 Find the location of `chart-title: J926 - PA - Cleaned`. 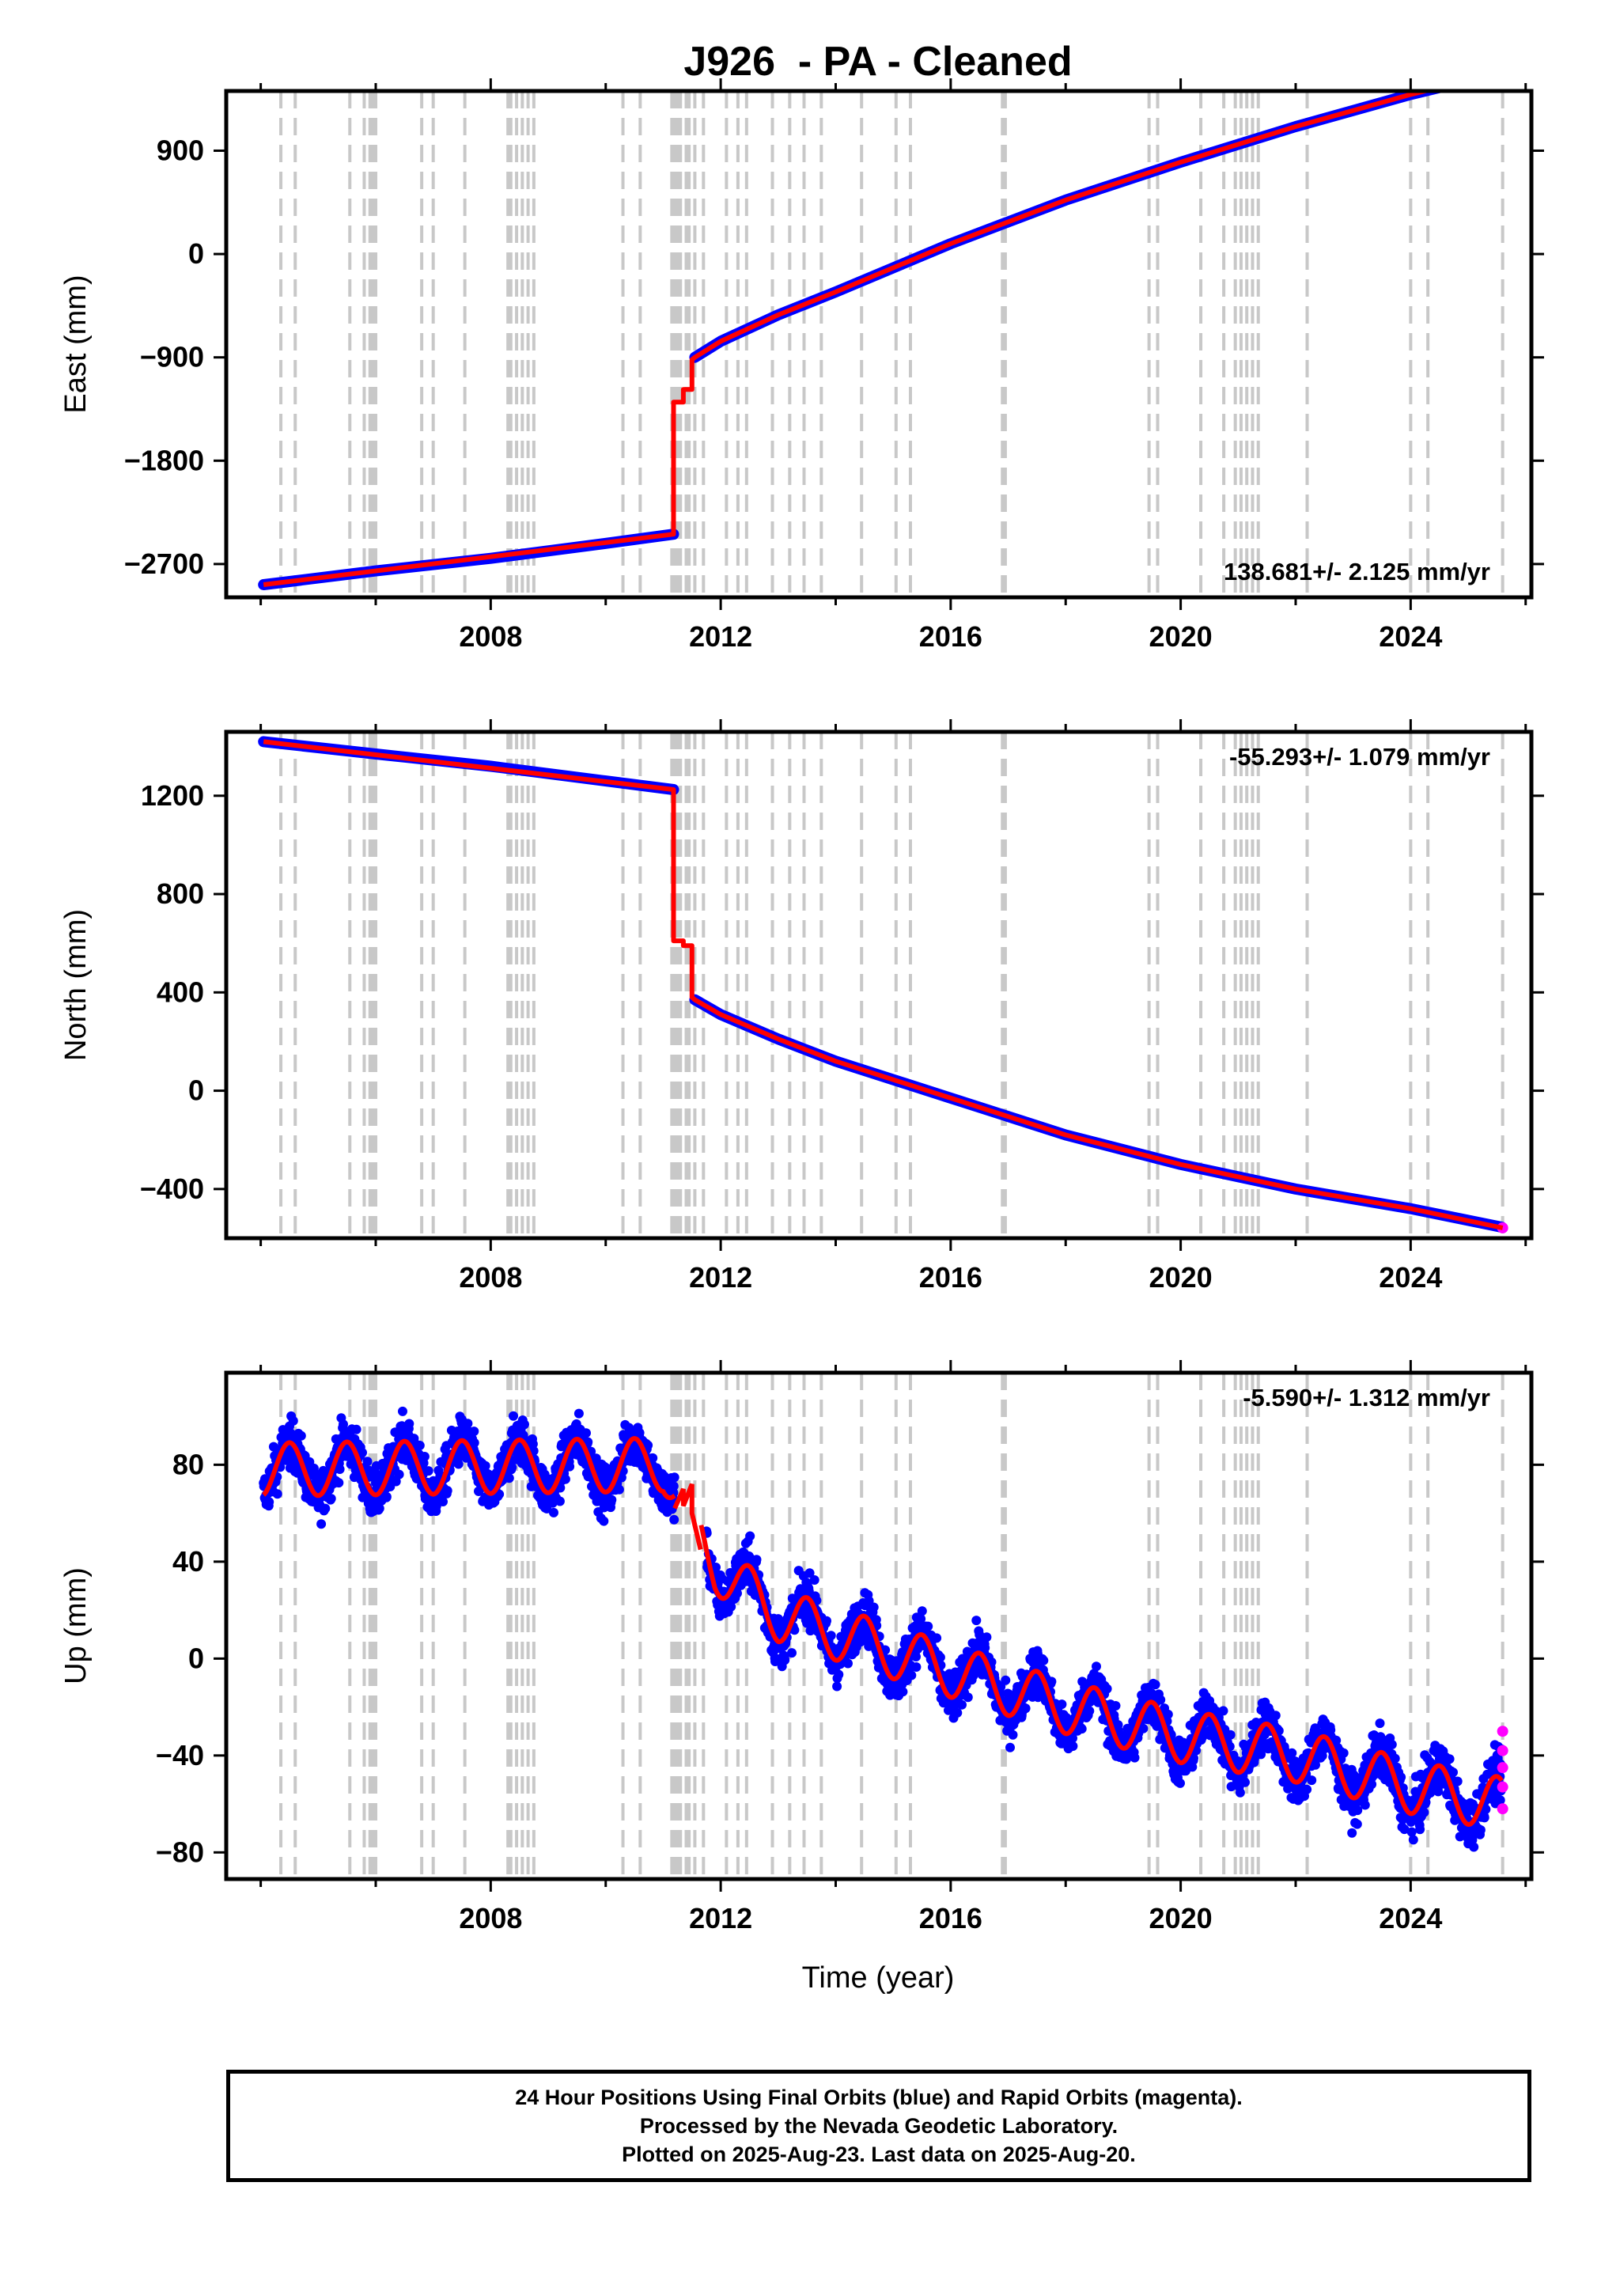

chart-title: J926 - PA - Cleaned is located at coordinates (878, 62).